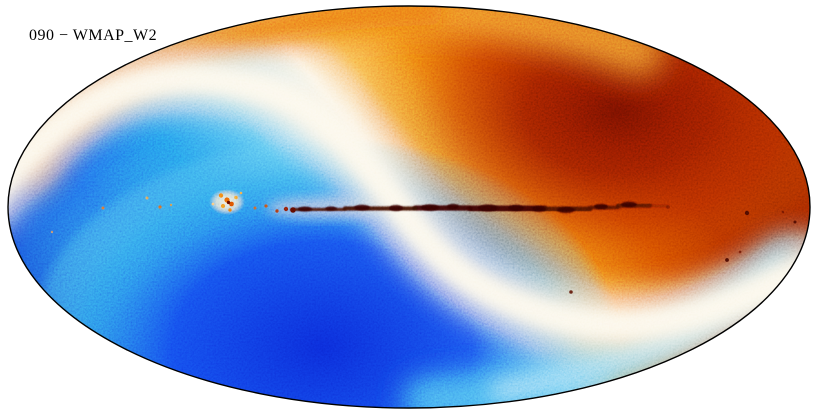  Describe the element at coordinates (93, 35) in the screenshot. I see `map-title-label: 090 − WMAP_W2` at that location.